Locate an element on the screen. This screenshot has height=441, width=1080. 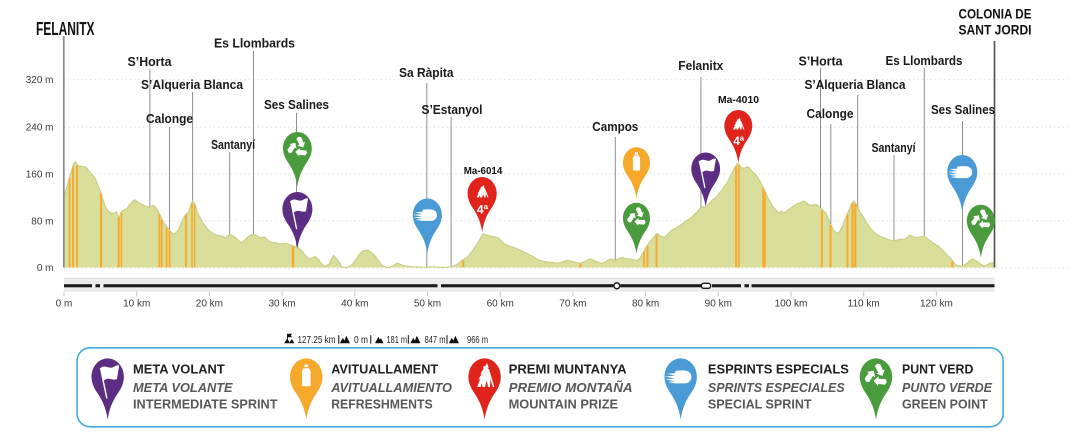
svg-text: META VOLANTE is located at coordinates (183, 387).